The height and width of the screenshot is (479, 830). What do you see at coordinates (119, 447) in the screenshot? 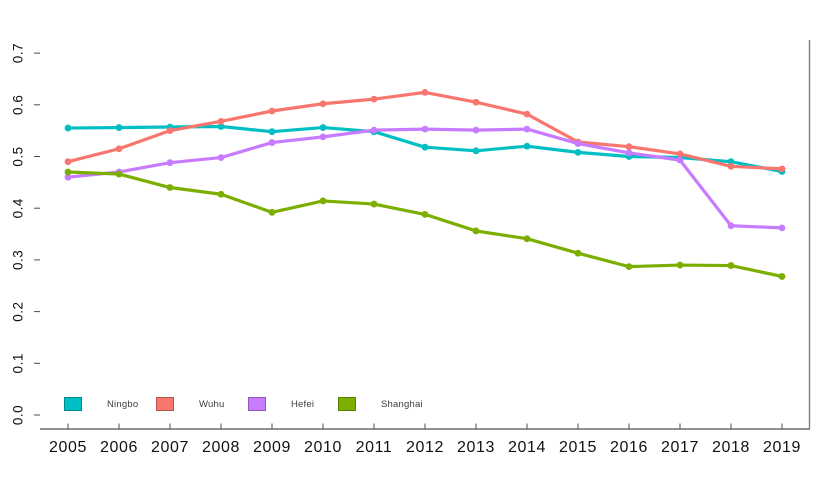
I see `x-tick-label: 2006` at bounding box center [119, 447].